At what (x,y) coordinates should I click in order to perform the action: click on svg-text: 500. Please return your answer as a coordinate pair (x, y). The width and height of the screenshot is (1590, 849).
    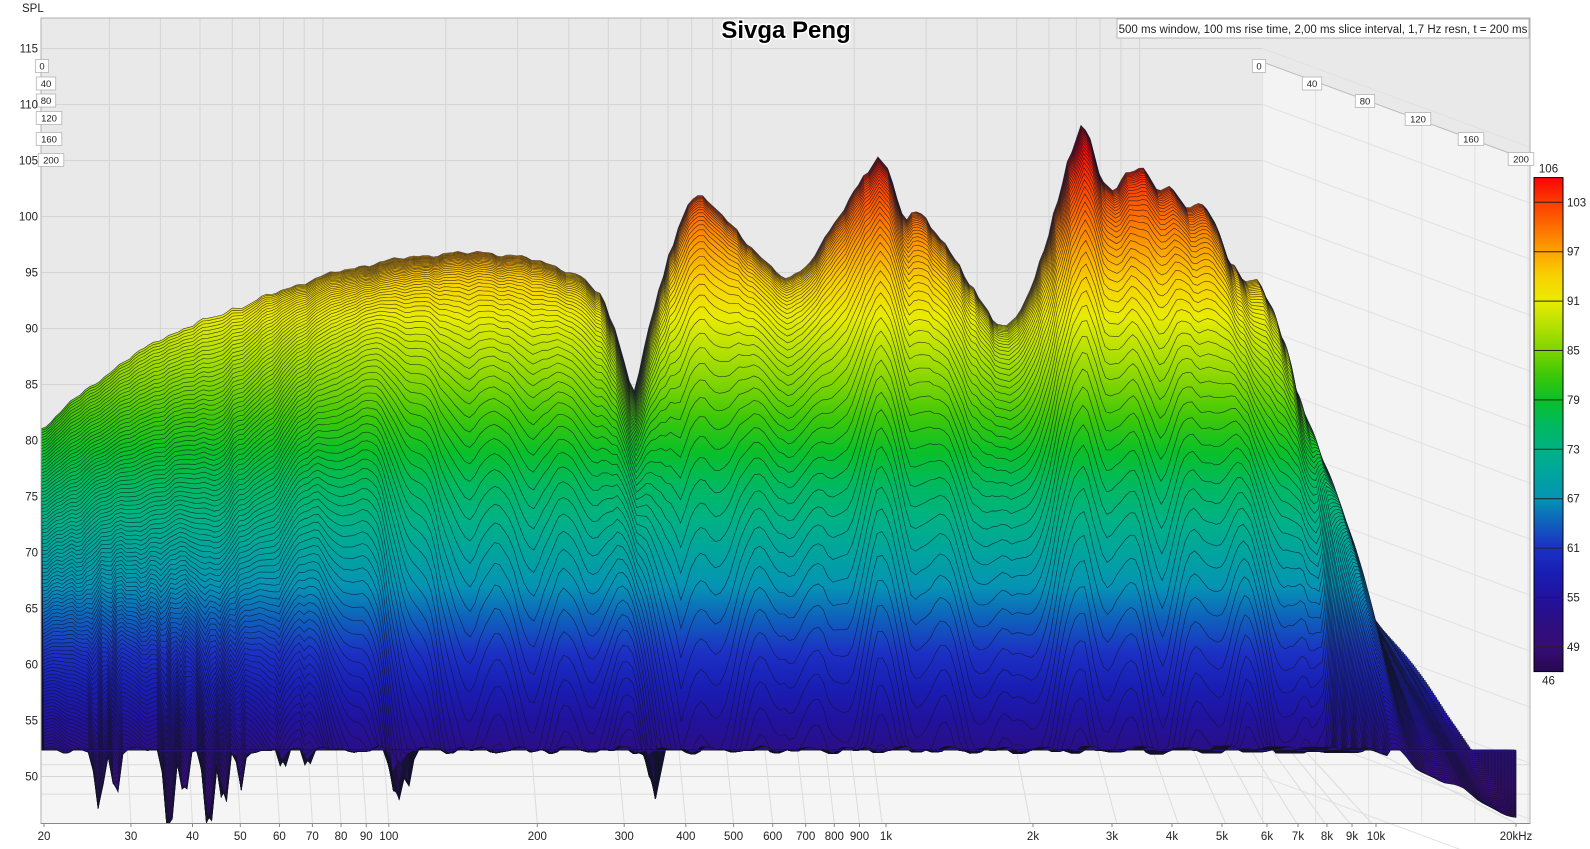
    Looking at the image, I should click on (733, 837).